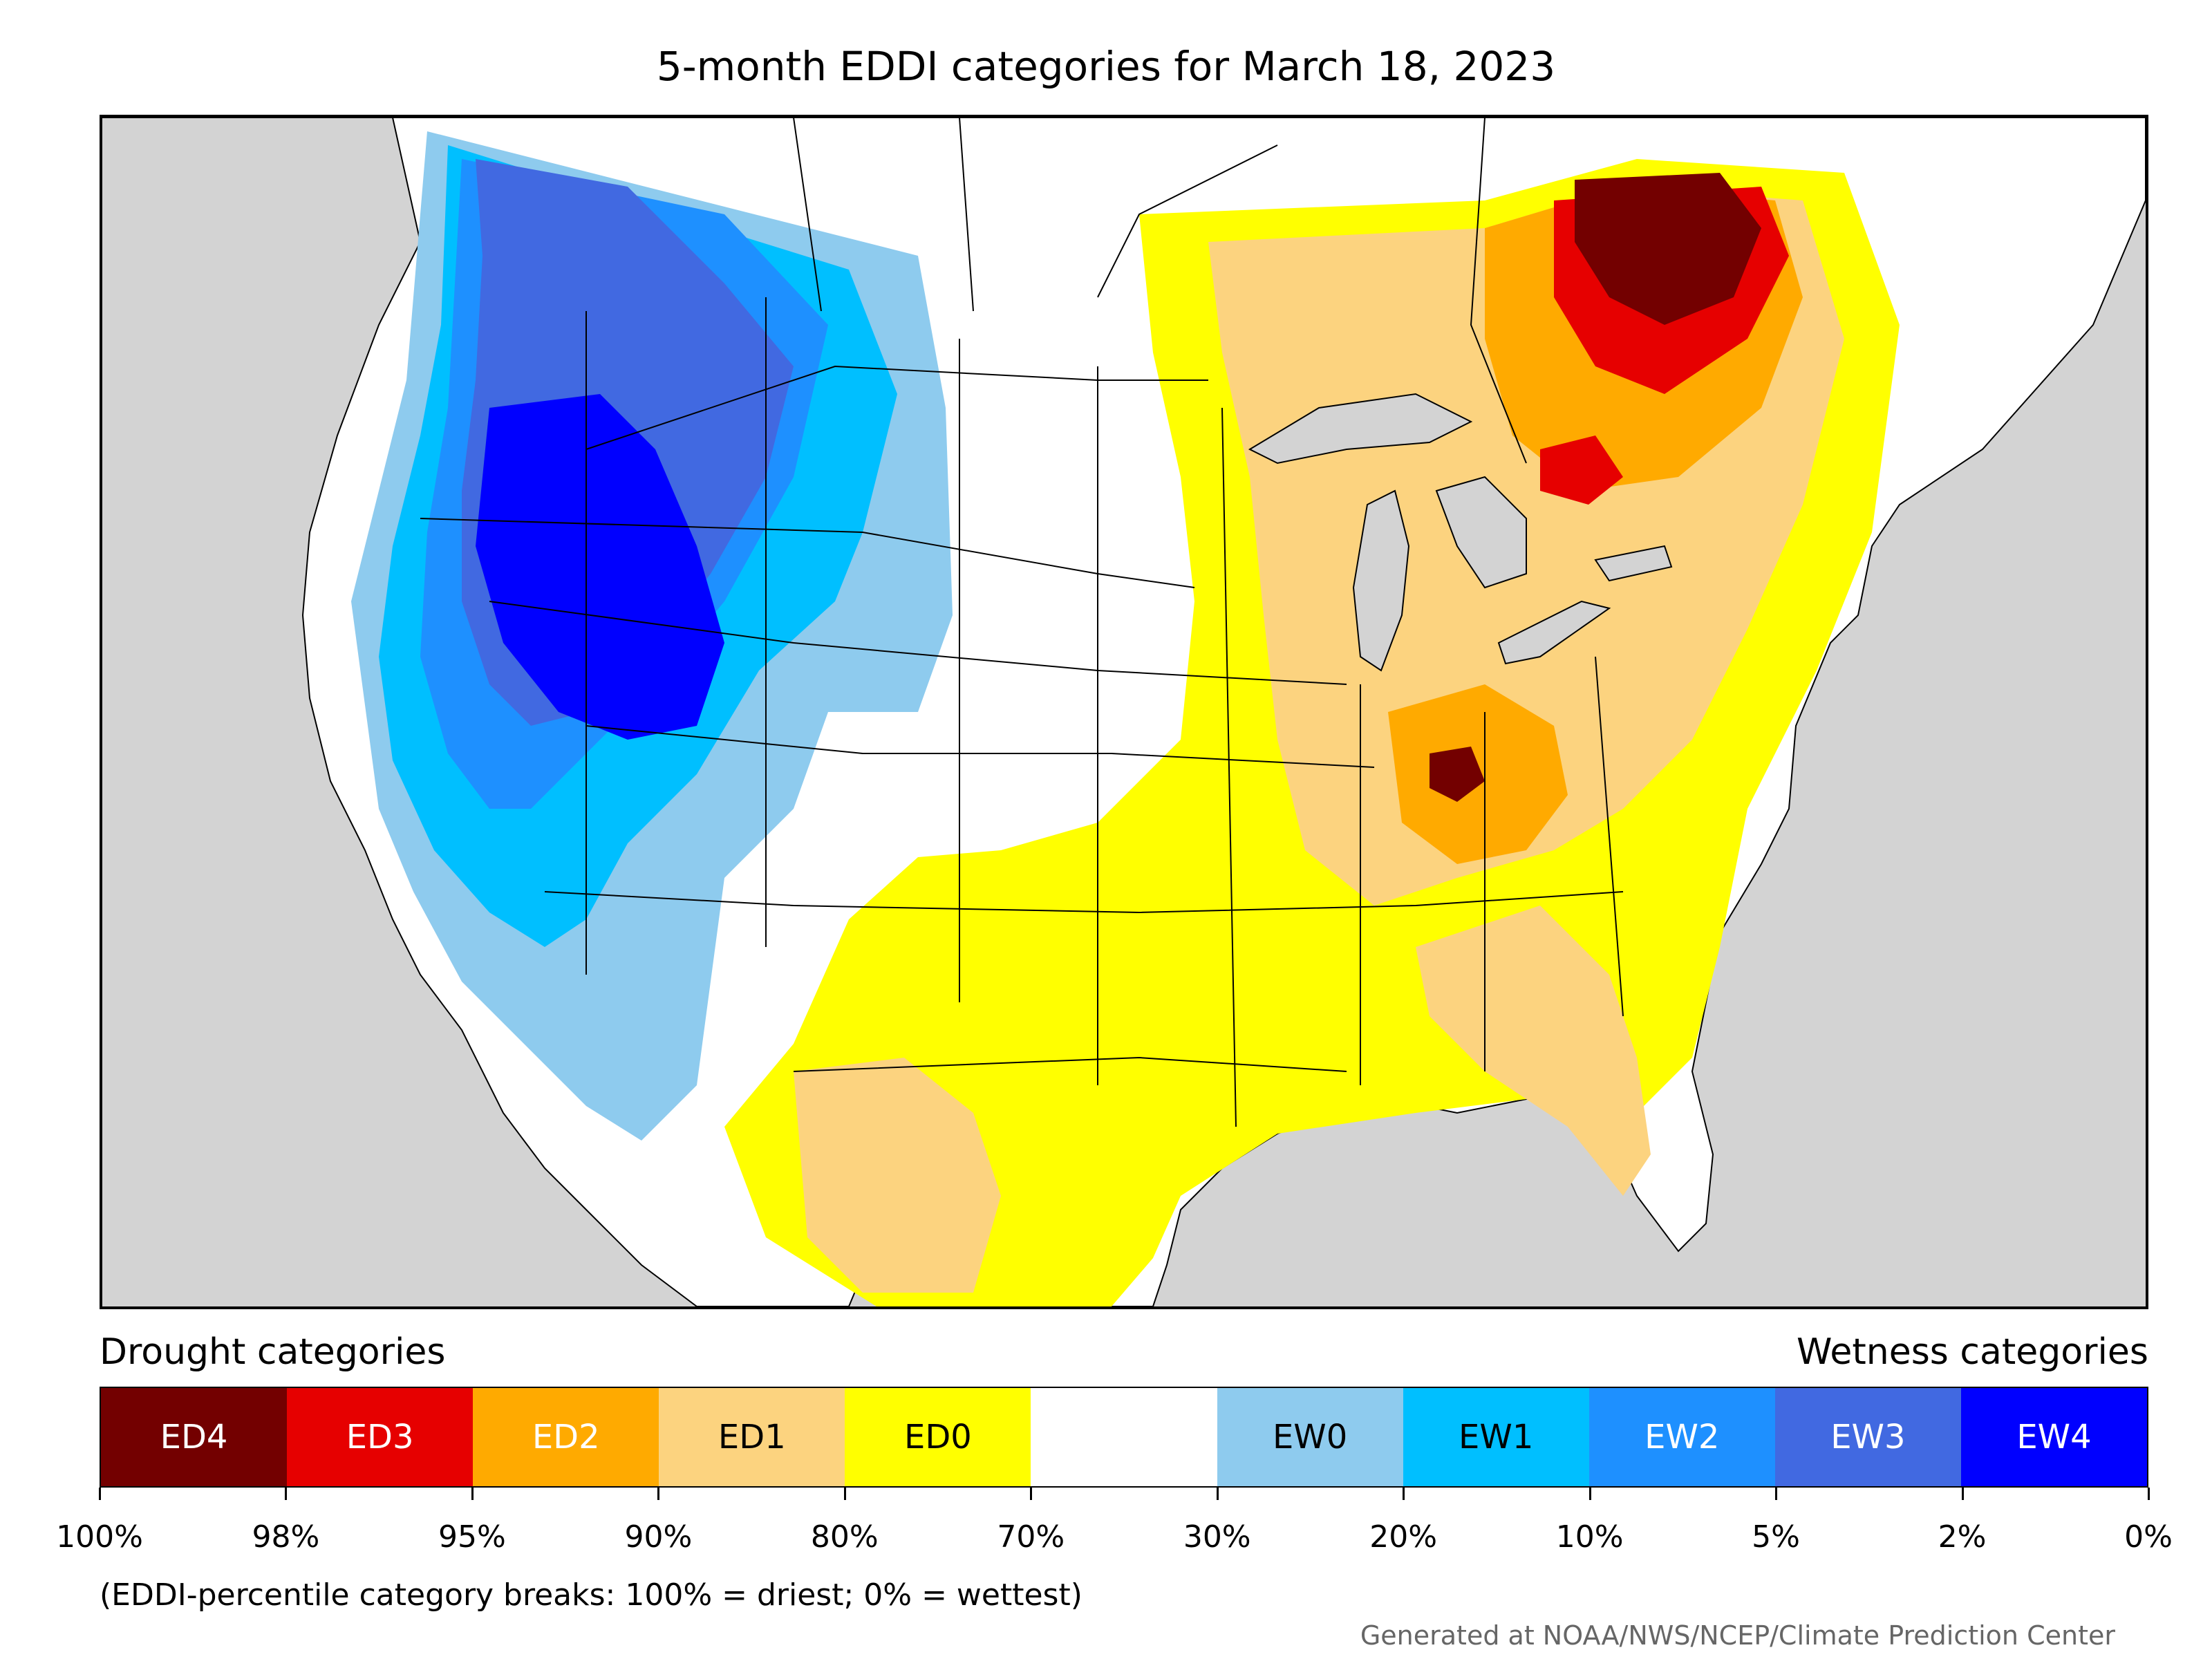 The height and width of the screenshot is (1659, 2212). What do you see at coordinates (2054, 1437) in the screenshot?
I see `legend-cell-ew4: EW4` at bounding box center [2054, 1437].